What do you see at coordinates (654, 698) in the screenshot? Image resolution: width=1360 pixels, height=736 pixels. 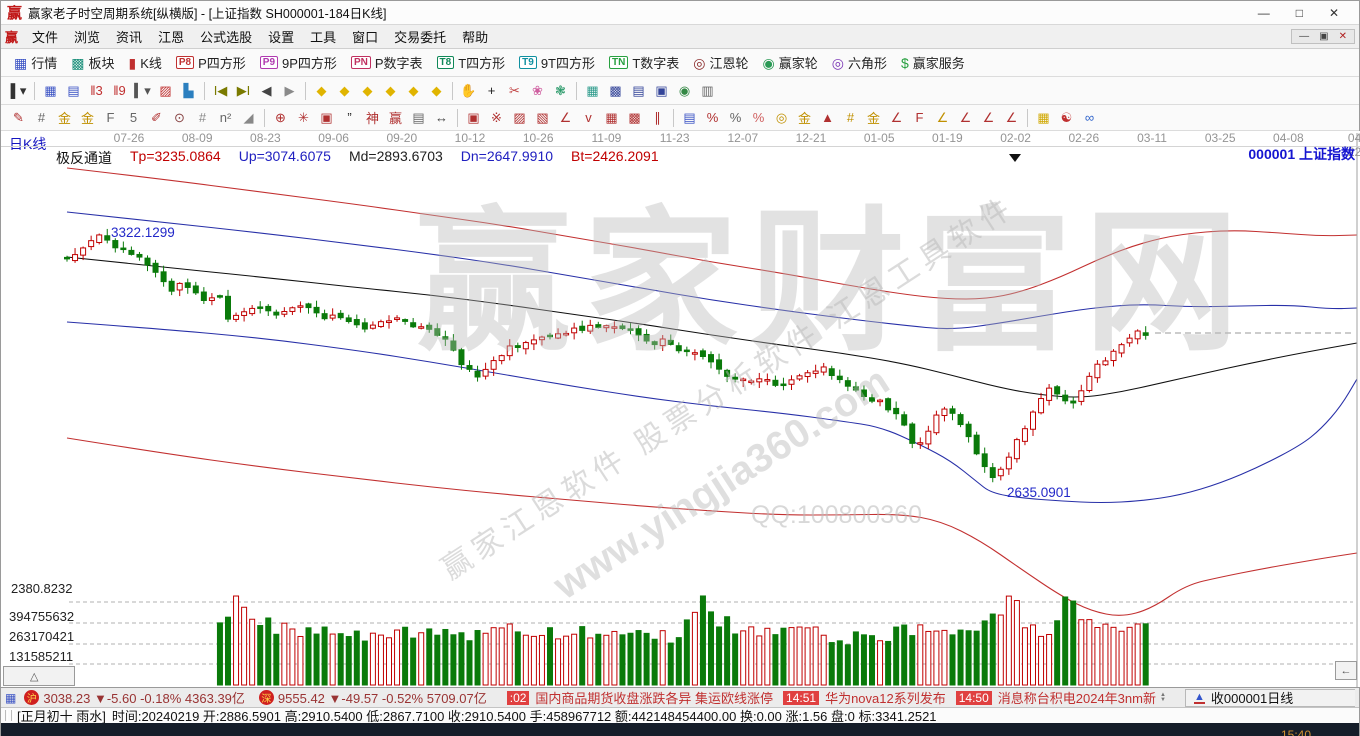 I see `news-headline: 国内商品期货收盘涨跌各异 集运欧线涨停` at bounding box center [654, 698].